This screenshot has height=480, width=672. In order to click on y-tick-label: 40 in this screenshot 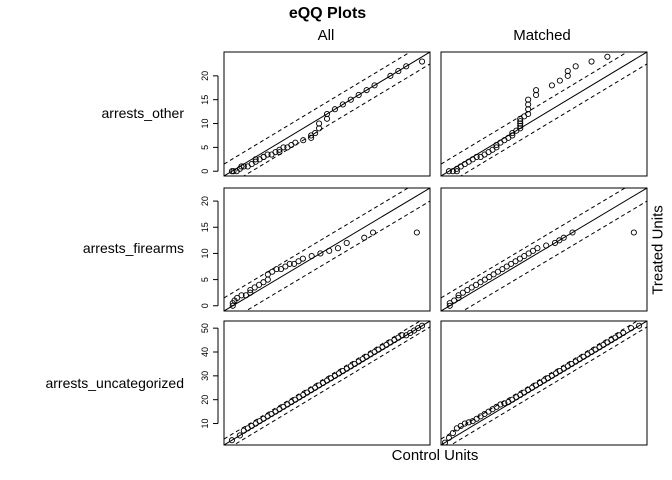, I will do `click(205, 352)`.